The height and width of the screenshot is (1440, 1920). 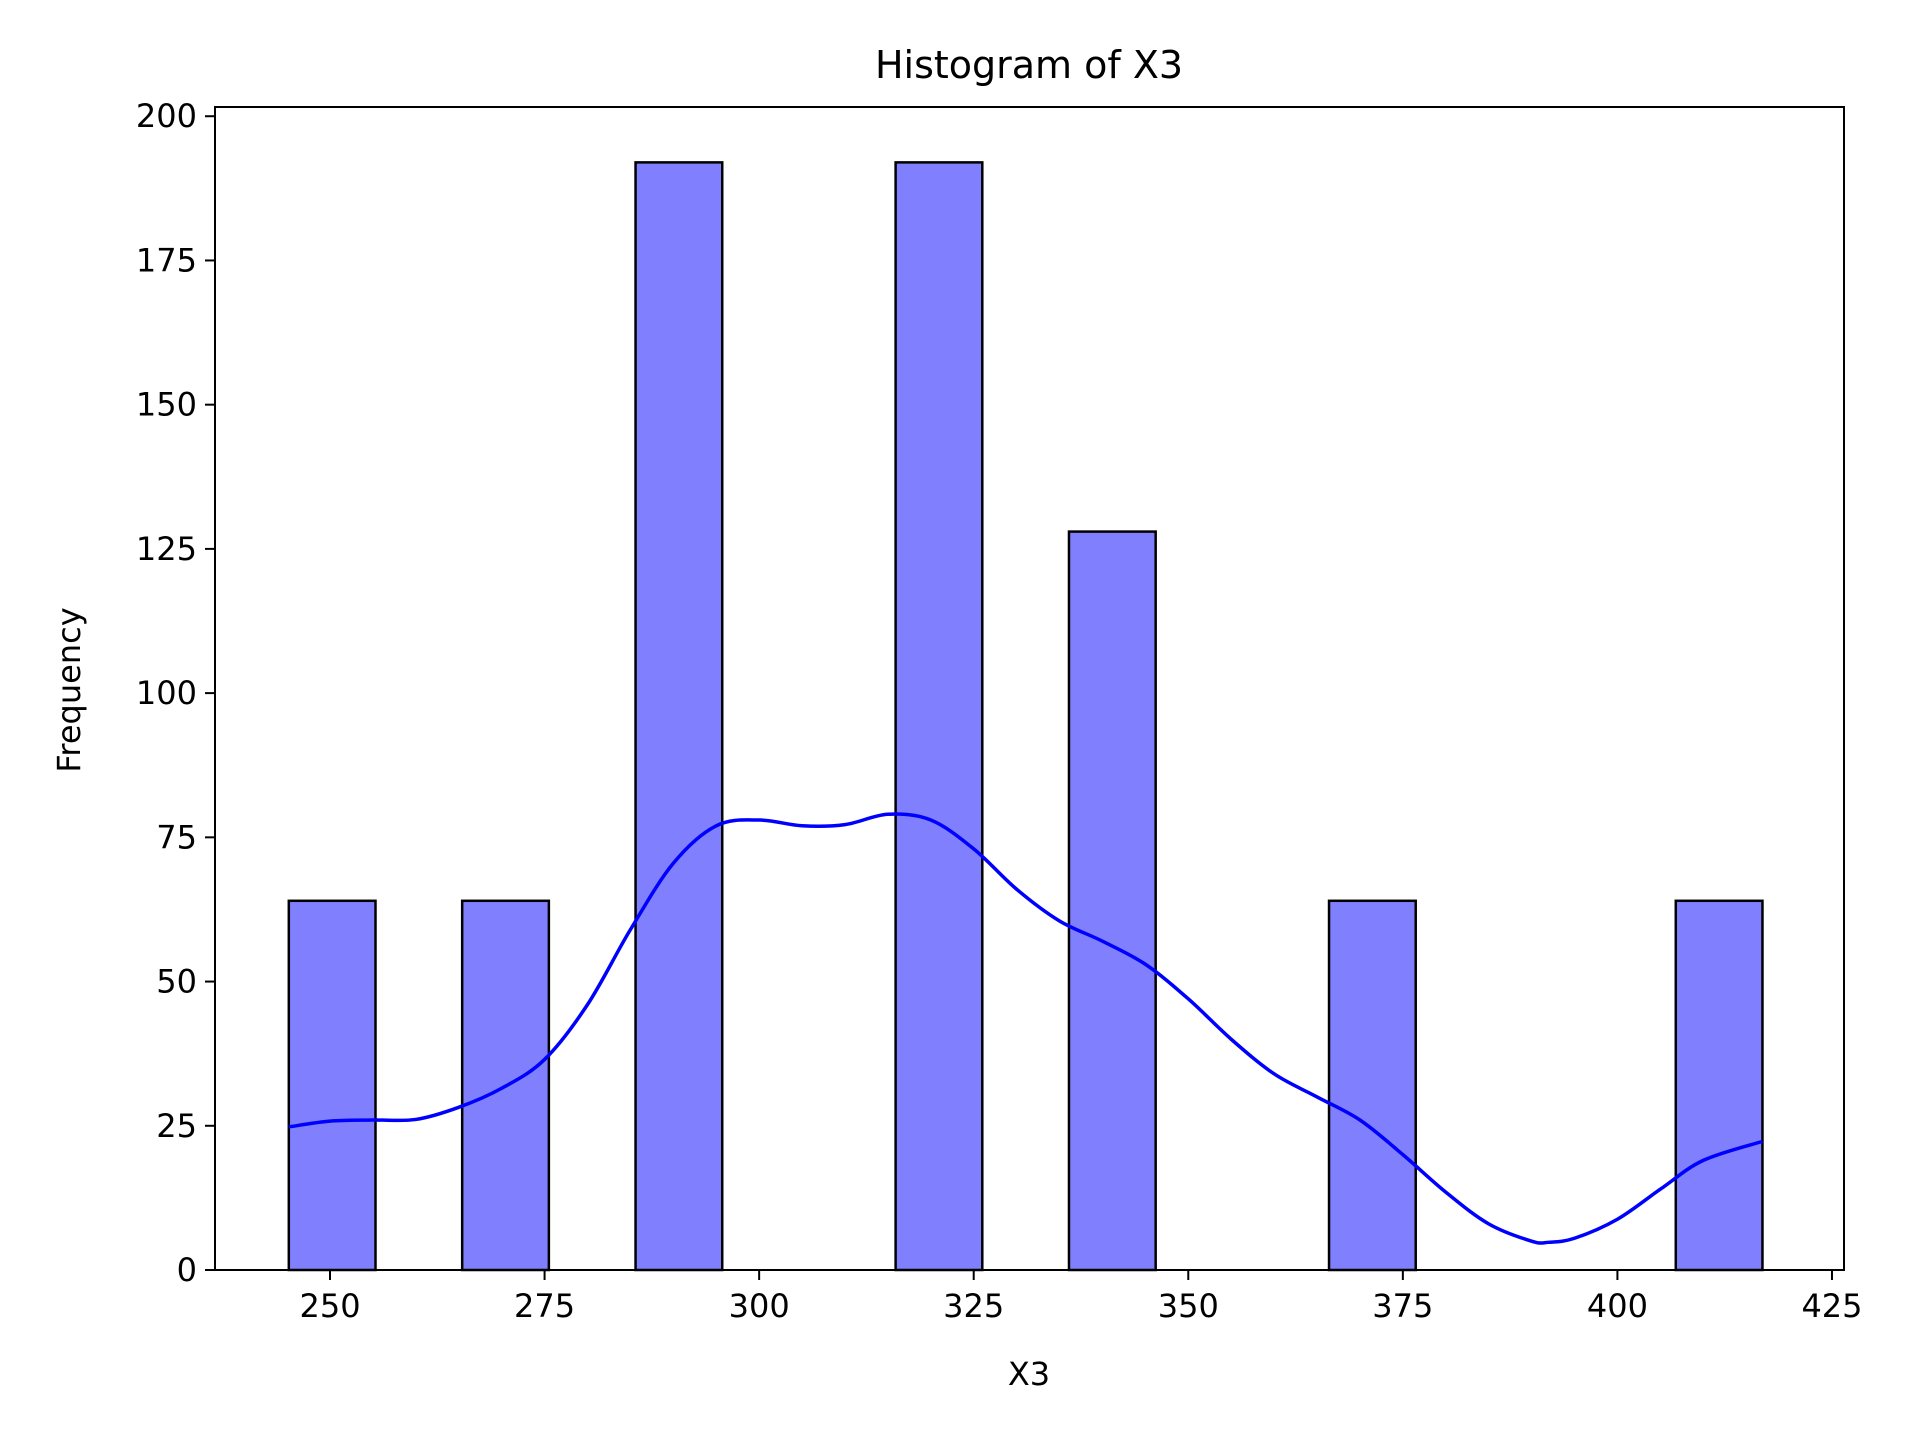 What do you see at coordinates (973, 1306) in the screenshot?
I see `x-tick-label: 325` at bounding box center [973, 1306].